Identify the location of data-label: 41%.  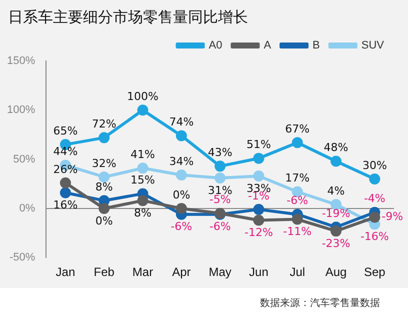
(142, 155).